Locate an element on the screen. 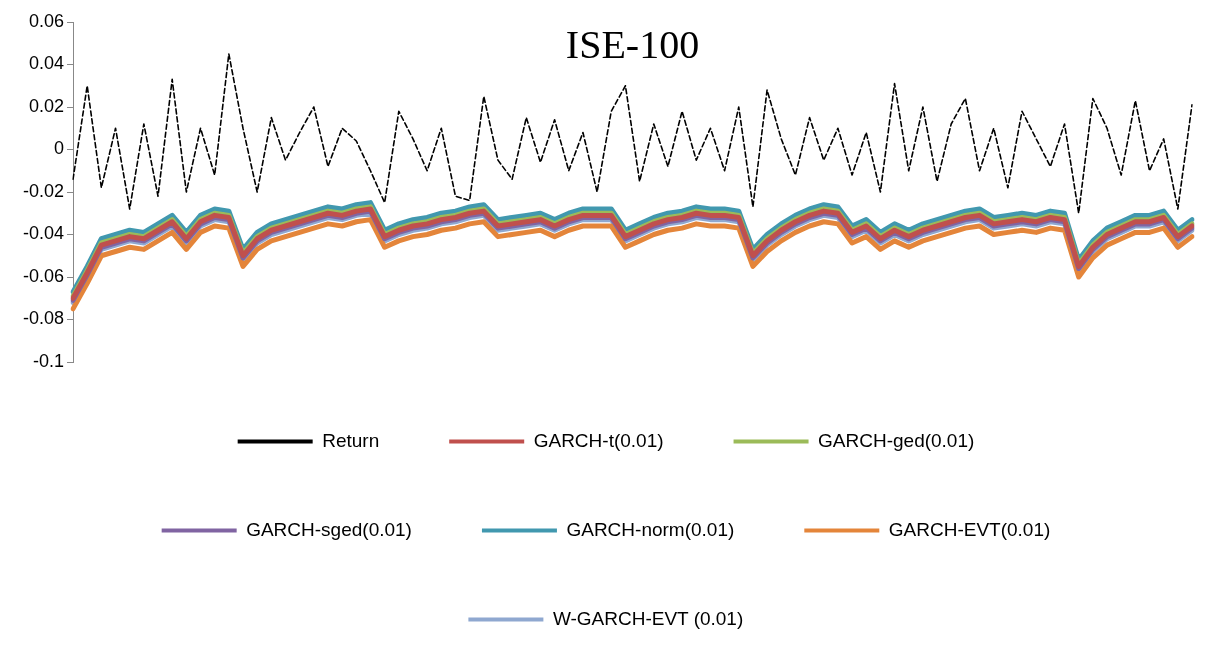  y-tick-label: 0 is located at coordinates (59, 148).